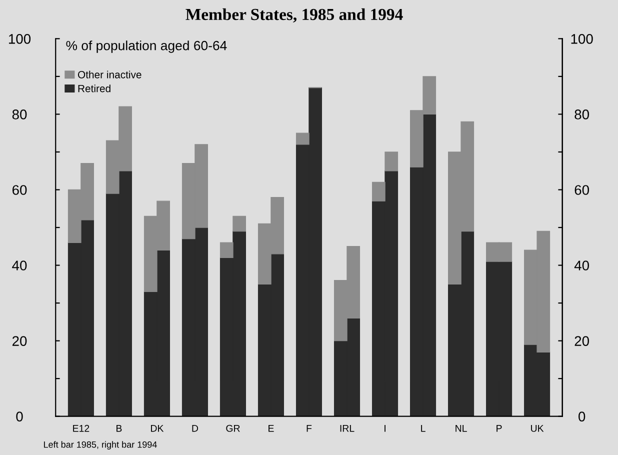 The height and width of the screenshot is (455, 618). Describe the element at coordinates (110, 74) in the screenshot. I see `legend-label: Other inactive` at that location.